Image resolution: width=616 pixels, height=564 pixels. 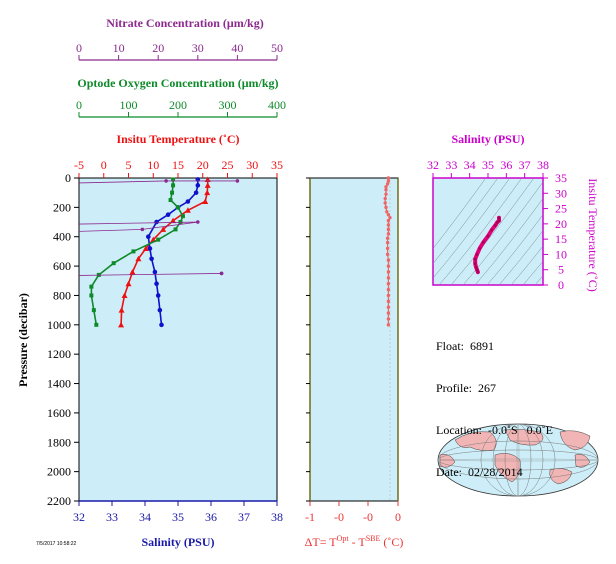 What do you see at coordinates (354, 339) in the screenshot?
I see `delta-t-plot-area` at bounding box center [354, 339].